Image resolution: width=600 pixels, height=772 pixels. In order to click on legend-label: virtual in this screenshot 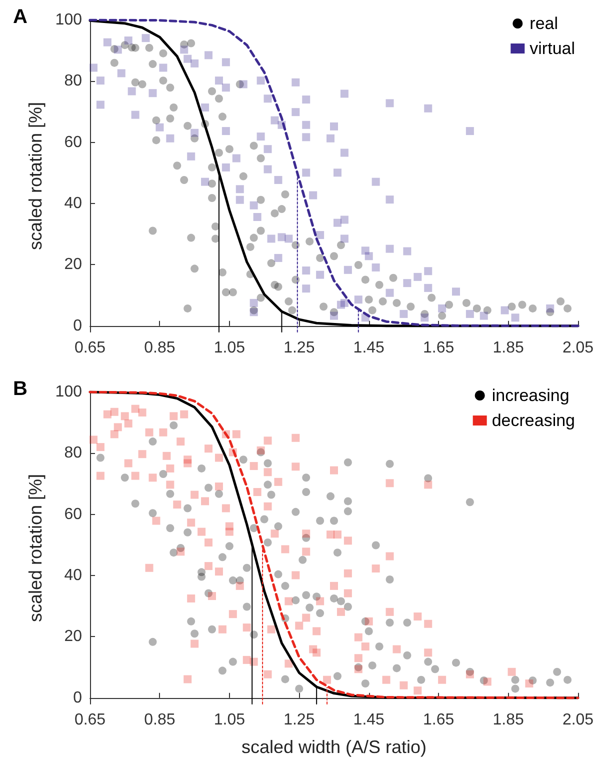, I will do `click(553, 48)`.